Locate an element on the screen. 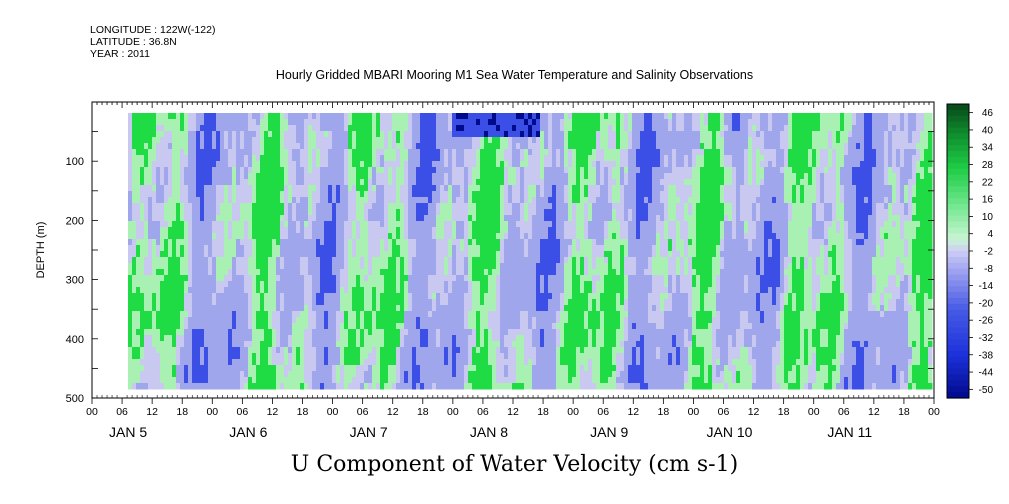  colorbar-label: -26 is located at coordinates (986, 321).